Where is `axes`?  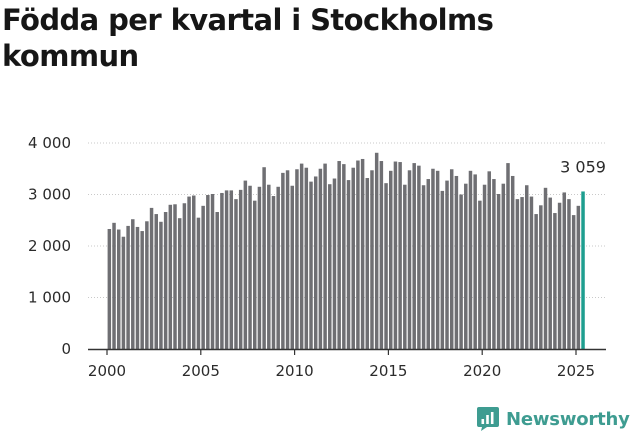
axes is located at coordinates (347, 351).